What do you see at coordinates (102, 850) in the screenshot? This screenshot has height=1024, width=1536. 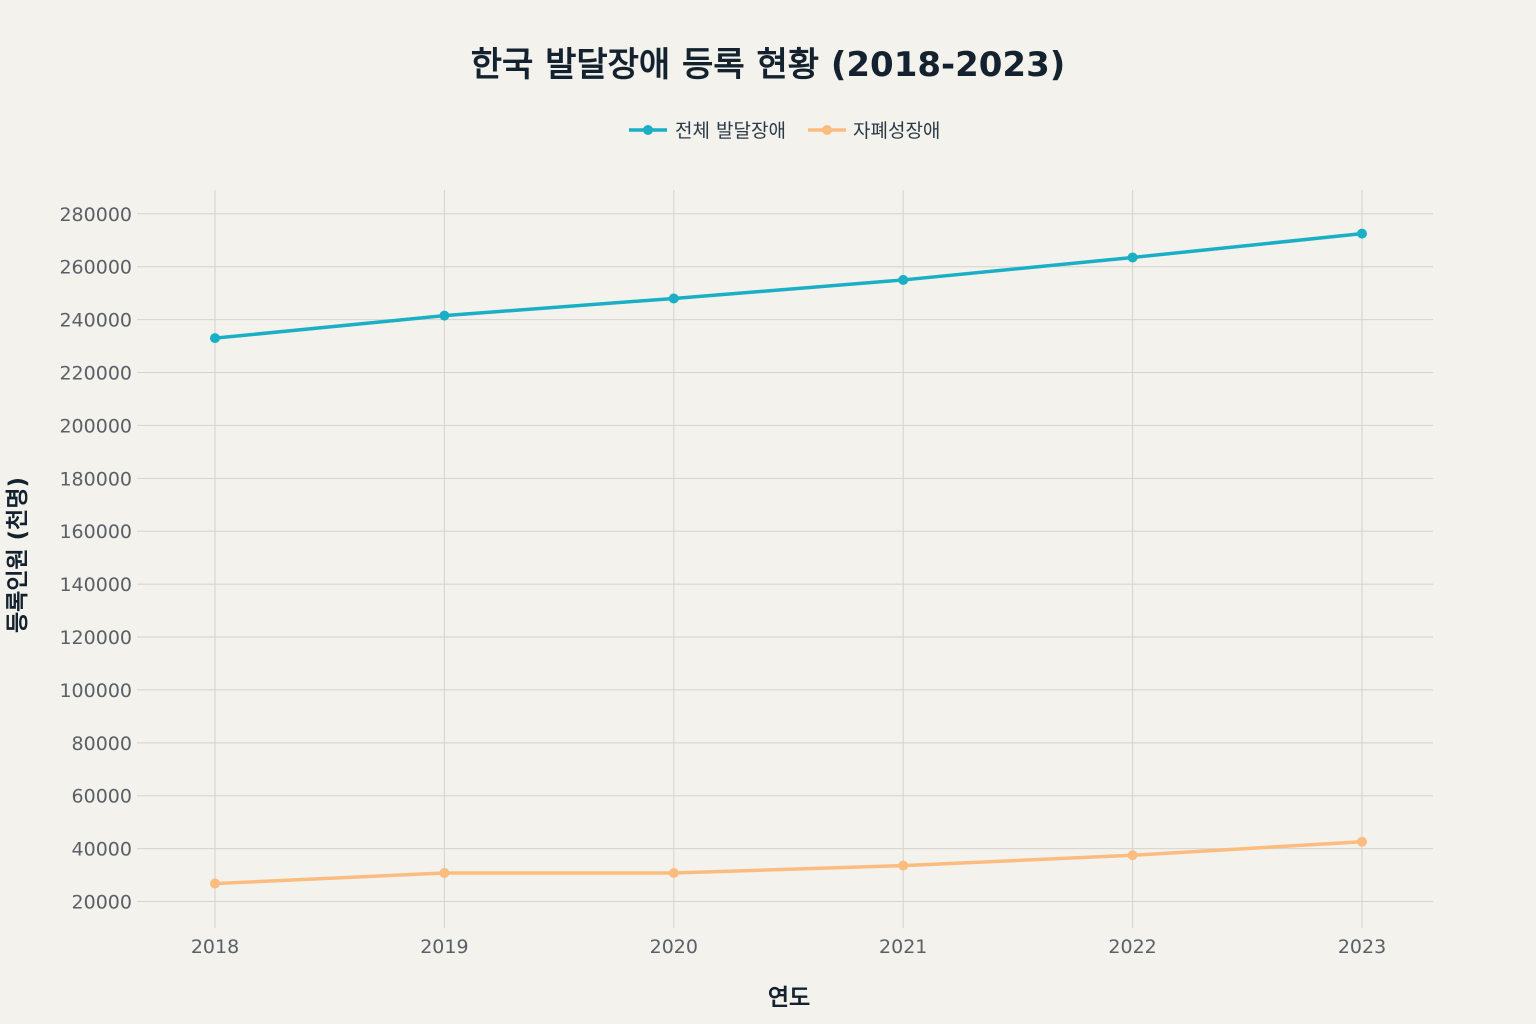 I see `y-tick-label: 40000` at bounding box center [102, 850].